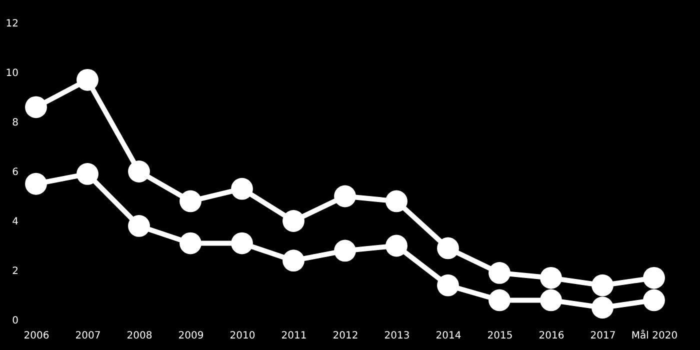 The image size is (700, 350). I want to click on x-tick-label: 2013, so click(397, 336).